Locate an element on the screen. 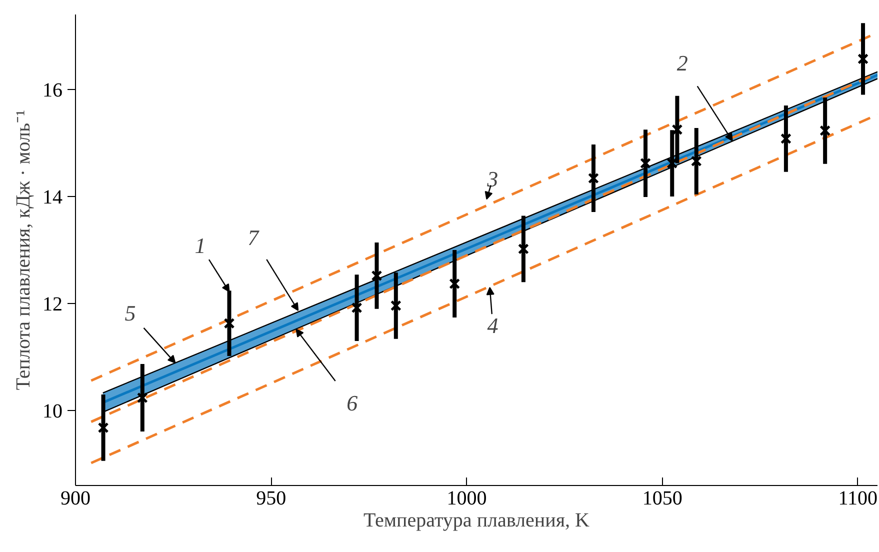 This screenshot has width=879, height=552. y-axis-title: Теплота плавления, кДж · моль⁻¹ is located at coordinates (23, 250).